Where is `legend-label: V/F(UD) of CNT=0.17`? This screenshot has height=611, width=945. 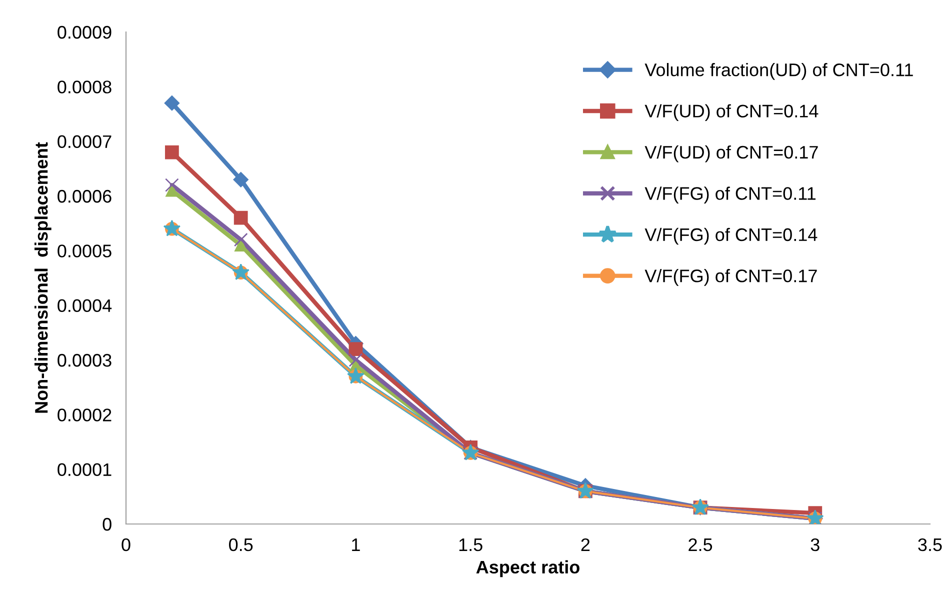
legend-label: V/F(UD) of CNT=0.17 is located at coordinates (731, 153).